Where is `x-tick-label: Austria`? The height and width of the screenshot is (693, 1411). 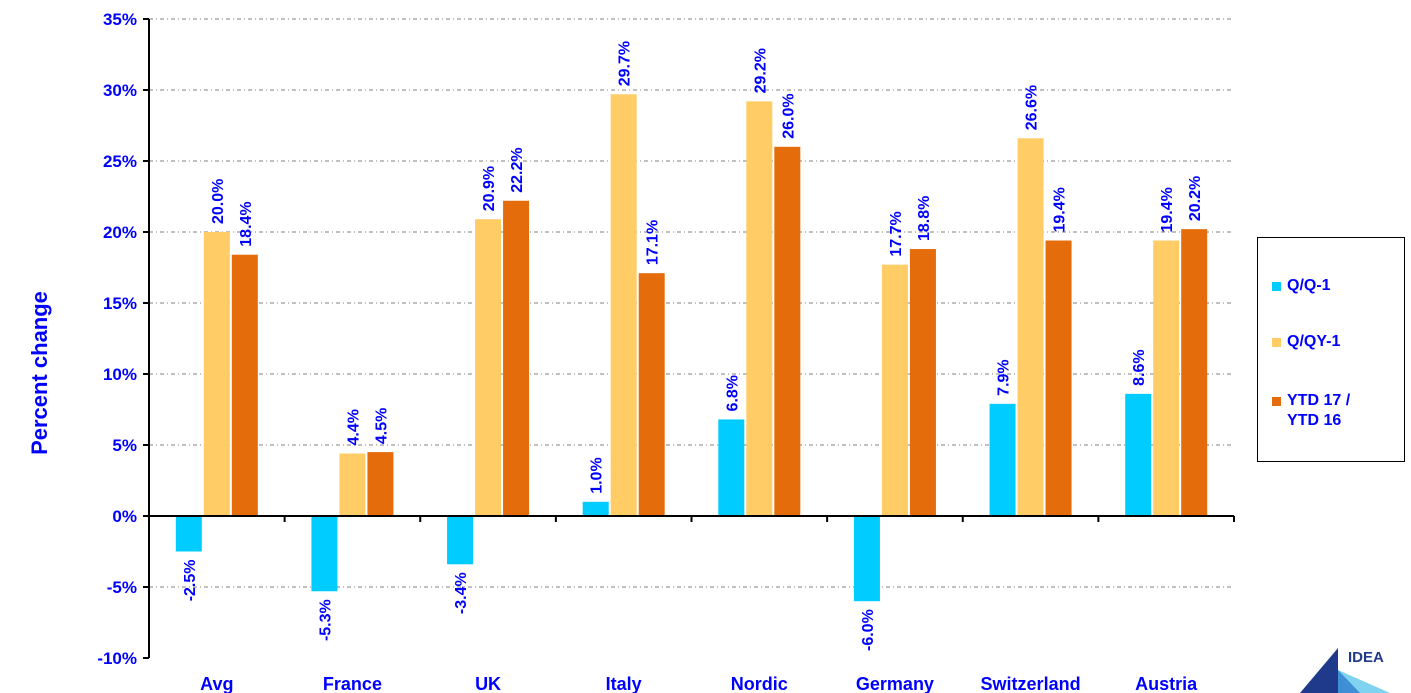 x-tick-label: Austria is located at coordinates (1166, 683).